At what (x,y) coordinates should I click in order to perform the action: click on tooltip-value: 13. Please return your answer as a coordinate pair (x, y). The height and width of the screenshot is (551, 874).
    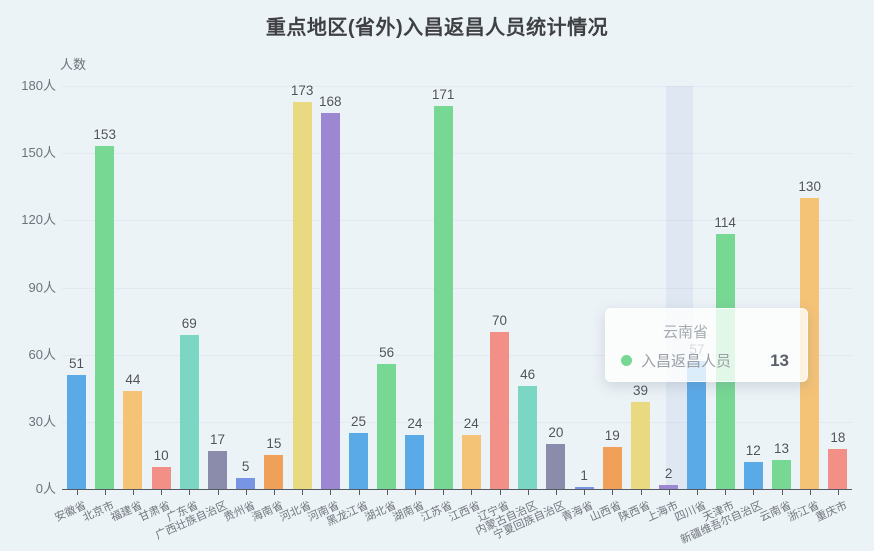
    Looking at the image, I should click on (779, 360).